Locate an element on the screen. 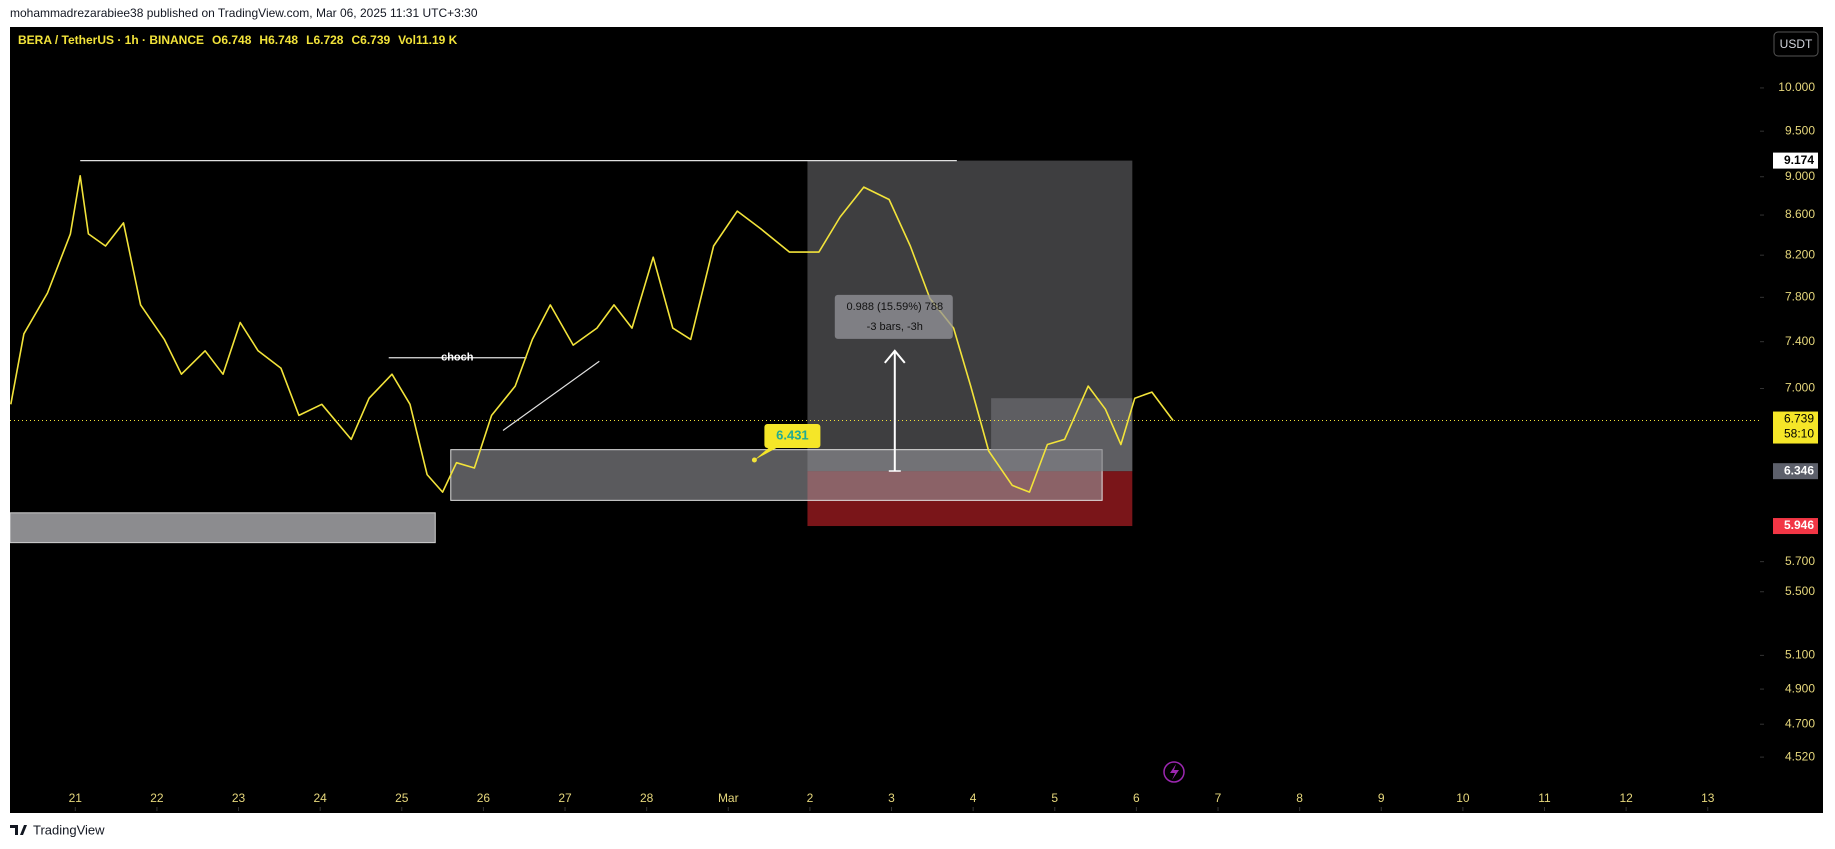  countdown-label: 58:10 is located at coordinates (1799, 434).